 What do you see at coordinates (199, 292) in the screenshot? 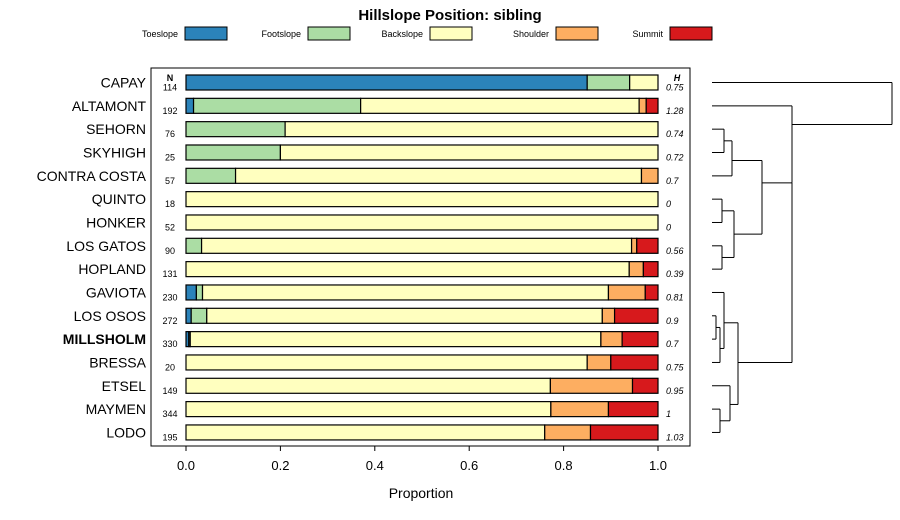
I see `bar-segment-gaviota-footslope` at bounding box center [199, 292].